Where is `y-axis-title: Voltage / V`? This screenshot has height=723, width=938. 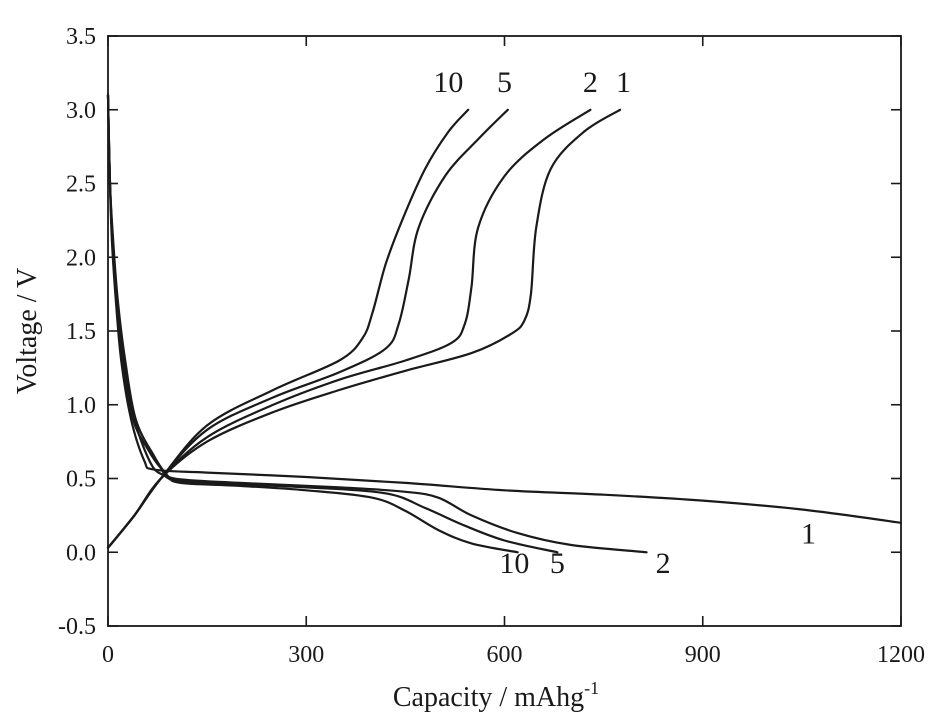 y-axis-title: Voltage / V is located at coordinates (27, 331).